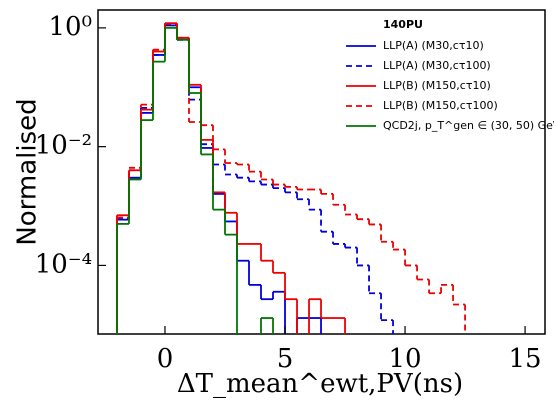  What do you see at coordinates (320, 384) in the screenshot?
I see `x-axis-label: ΔT_mean^ewt,PV(ns)` at bounding box center [320, 384].